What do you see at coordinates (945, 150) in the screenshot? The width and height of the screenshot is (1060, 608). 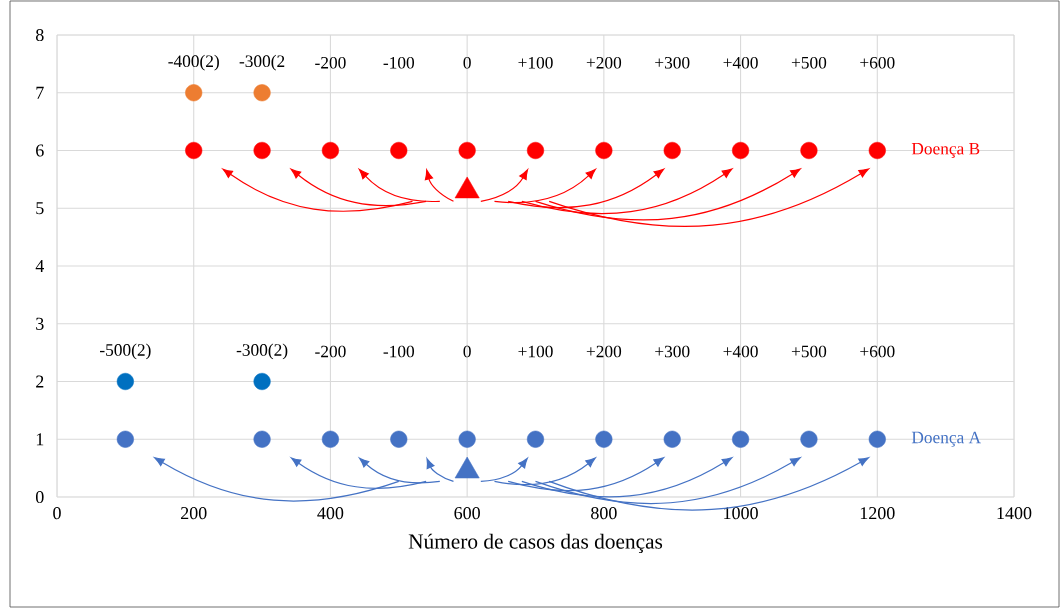 I see `series-label: Doença B` at bounding box center [945, 150].